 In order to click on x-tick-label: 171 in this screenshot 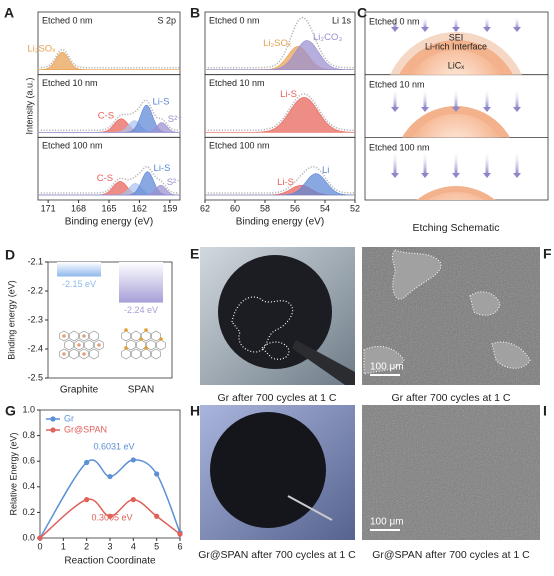, I will do `click(48, 208)`.